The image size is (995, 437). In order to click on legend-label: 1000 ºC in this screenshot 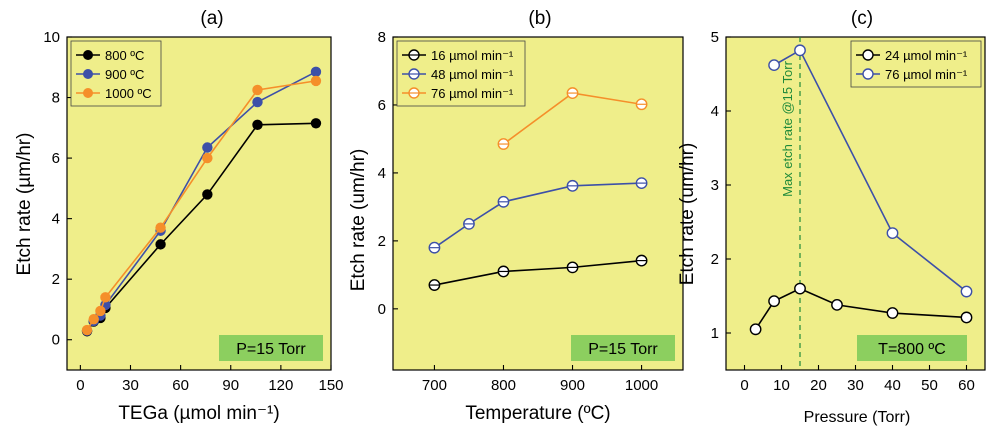, I will do `click(128, 93)`.